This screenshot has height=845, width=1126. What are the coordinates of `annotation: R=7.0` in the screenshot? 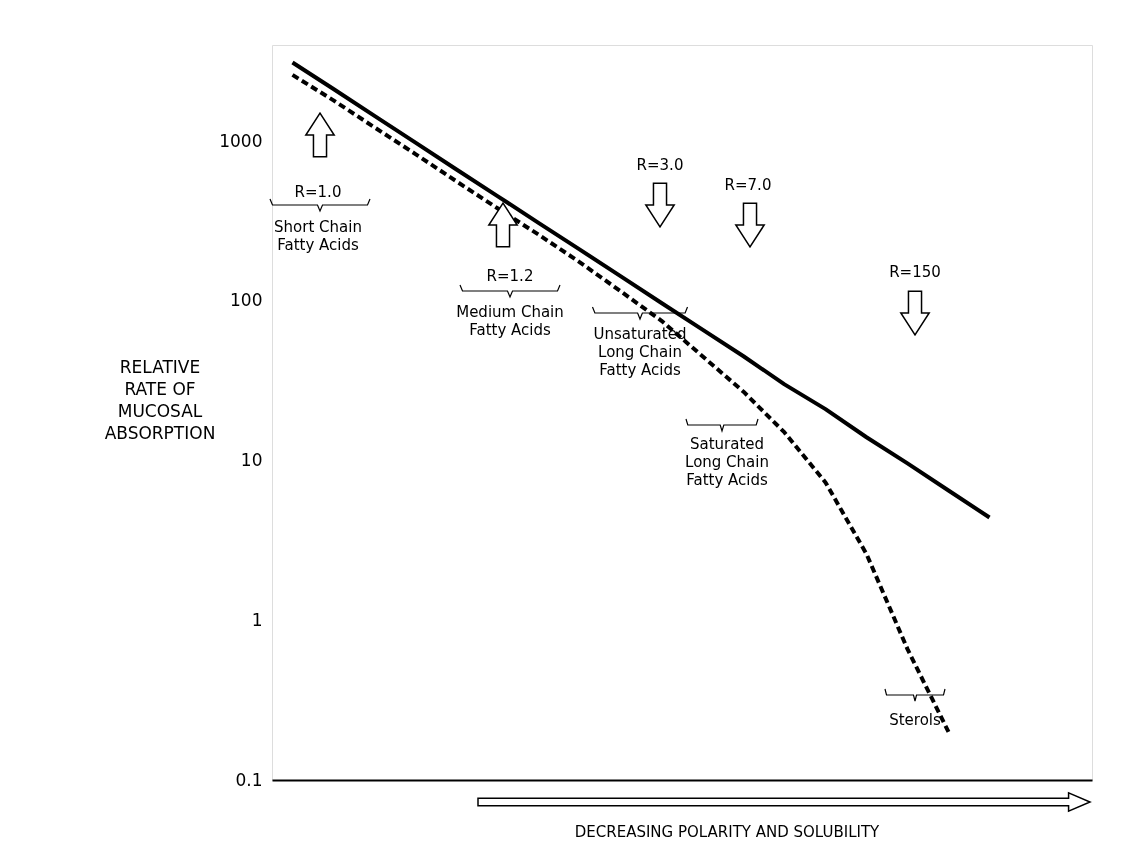 It's located at (748, 185).